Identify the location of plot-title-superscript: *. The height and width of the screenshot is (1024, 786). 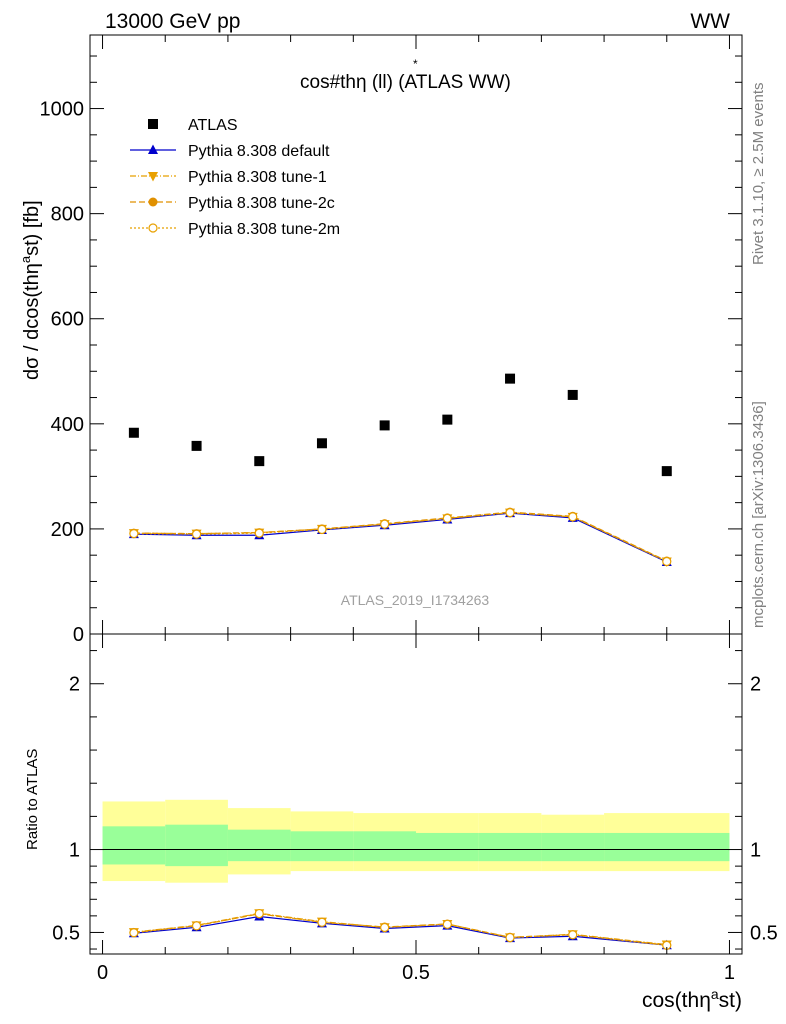
(415, 64).